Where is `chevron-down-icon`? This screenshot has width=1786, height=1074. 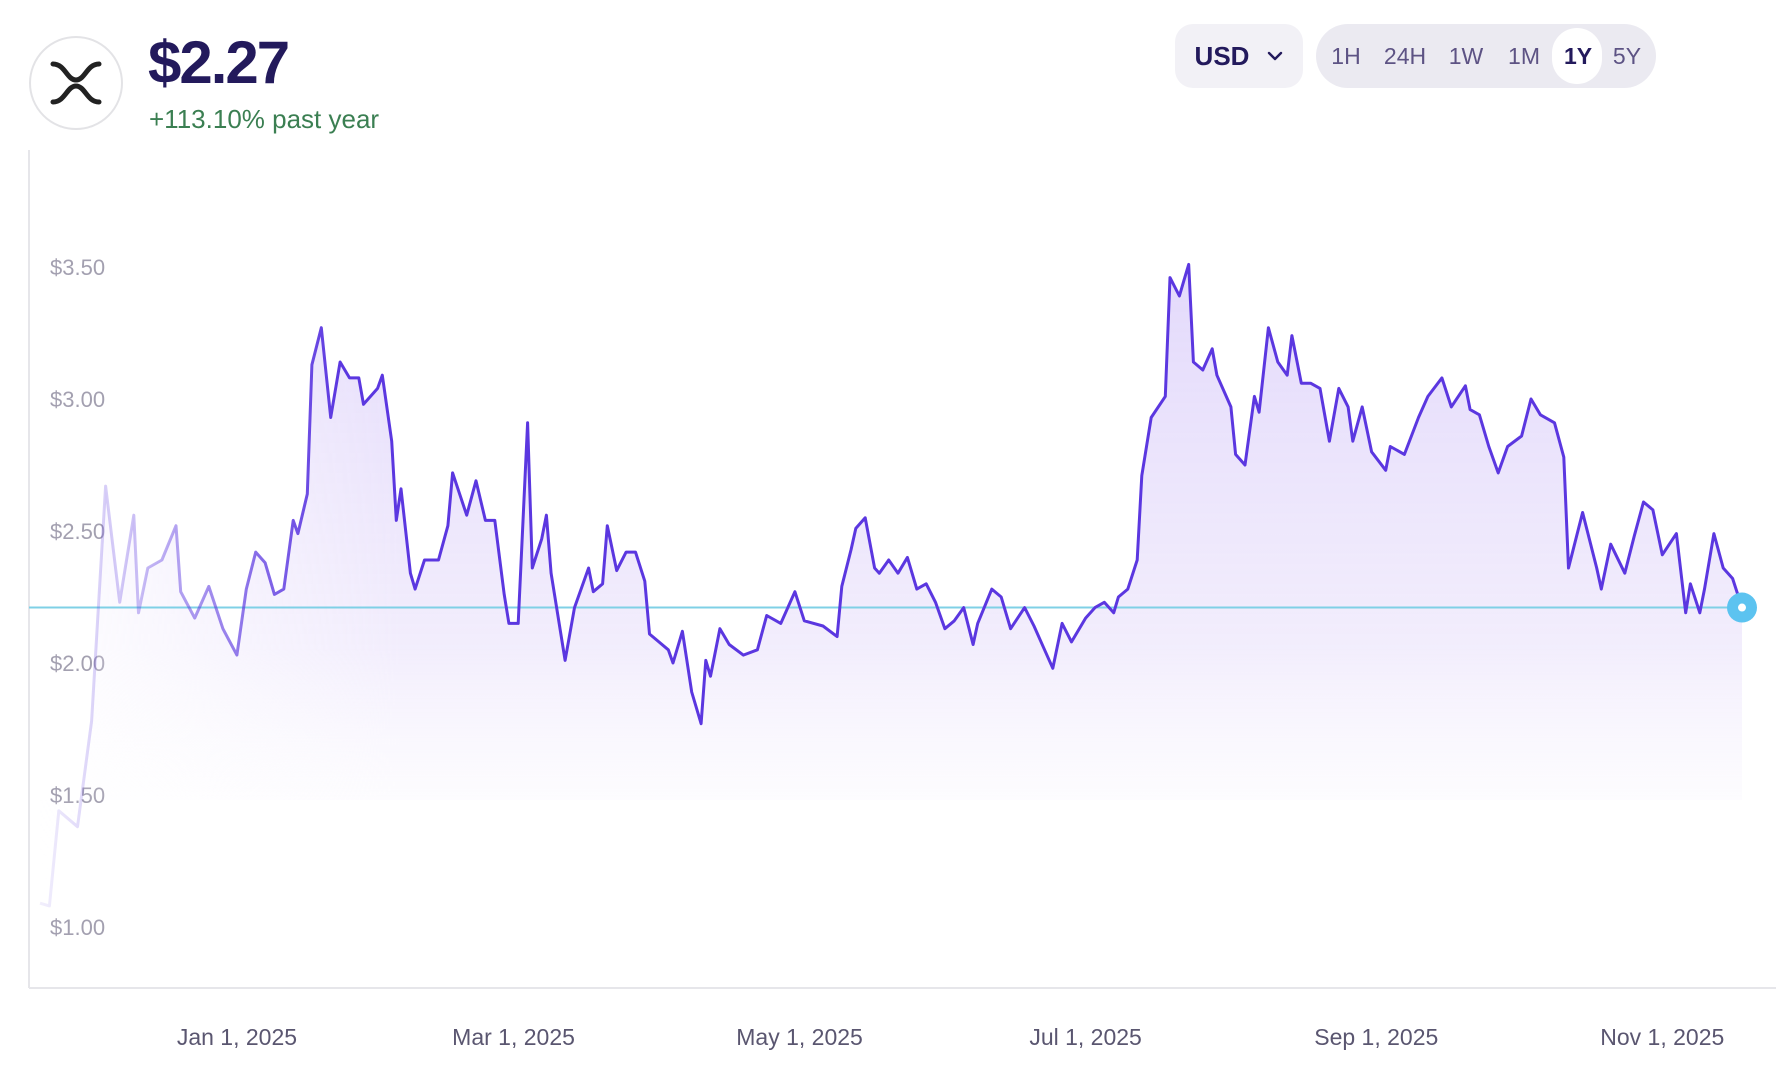
chevron-down-icon is located at coordinates (1275, 56).